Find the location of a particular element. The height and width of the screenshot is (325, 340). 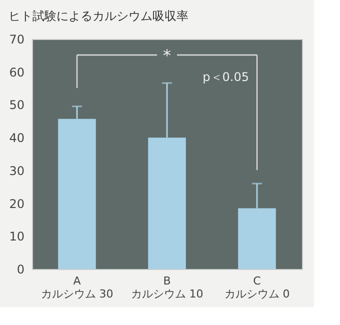

y-tick-label: 50 is located at coordinates (16, 105).